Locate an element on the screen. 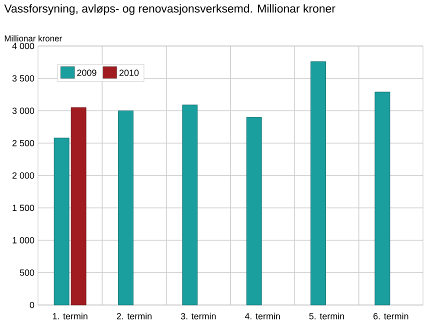  x-tick-label: 1. termin is located at coordinates (70, 316).